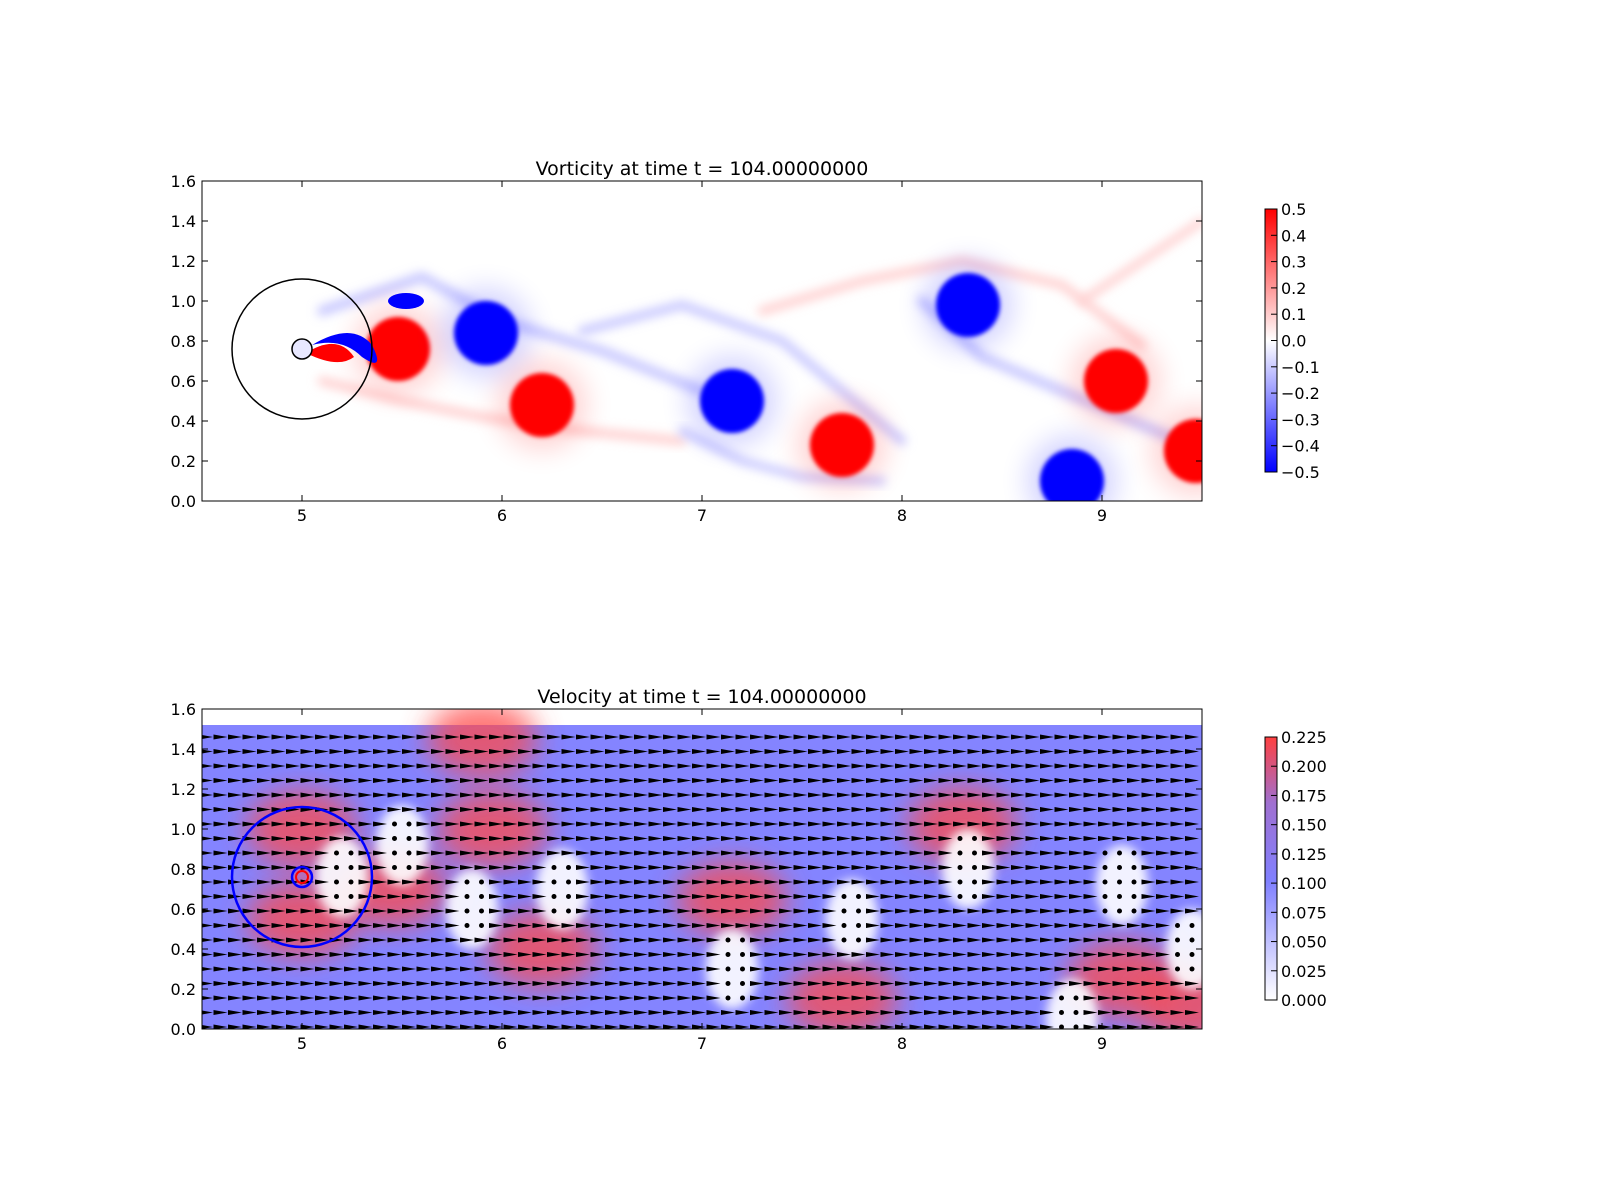 This screenshot has width=1600, height=1200. What do you see at coordinates (1293, 314) in the screenshot?
I see `colorbar-tick-label: 0.1` at bounding box center [1293, 314].